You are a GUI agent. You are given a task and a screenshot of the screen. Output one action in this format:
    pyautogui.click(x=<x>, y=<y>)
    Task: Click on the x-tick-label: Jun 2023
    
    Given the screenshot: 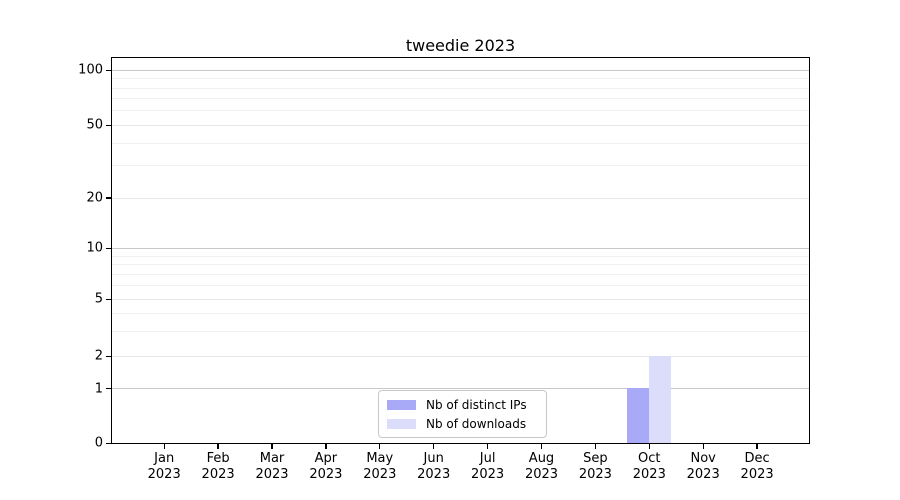 What is the action you would take?
    pyautogui.click(x=434, y=466)
    